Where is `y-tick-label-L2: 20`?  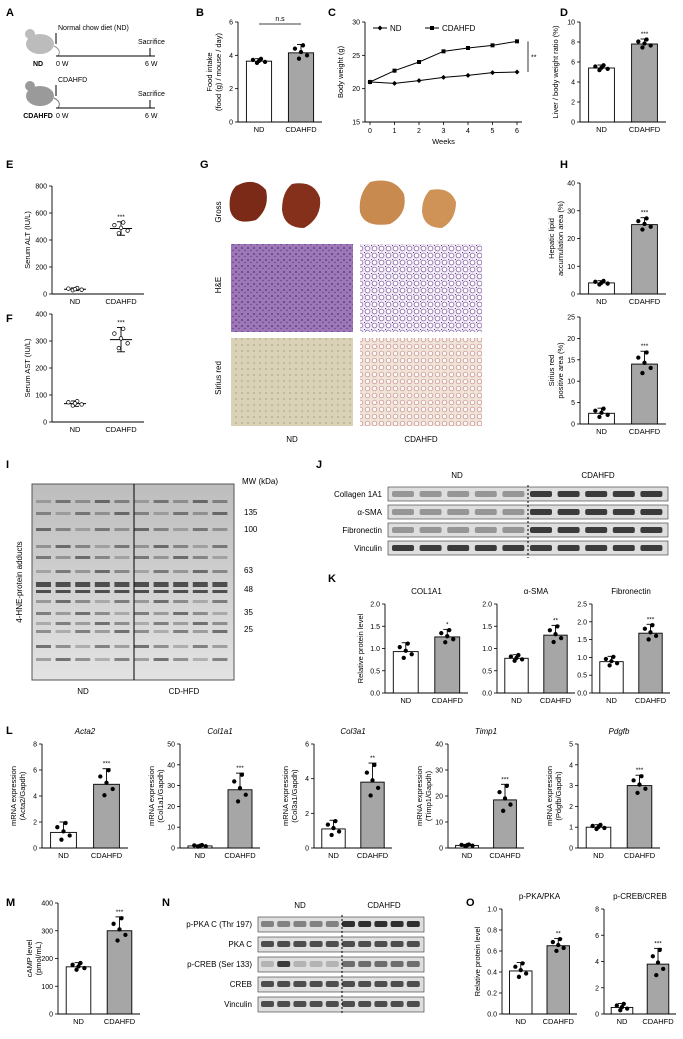
y-tick-label-L2: 20 is located at coordinates (171, 807).